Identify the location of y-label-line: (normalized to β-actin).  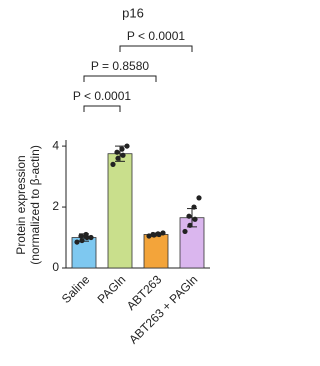
(35, 205).